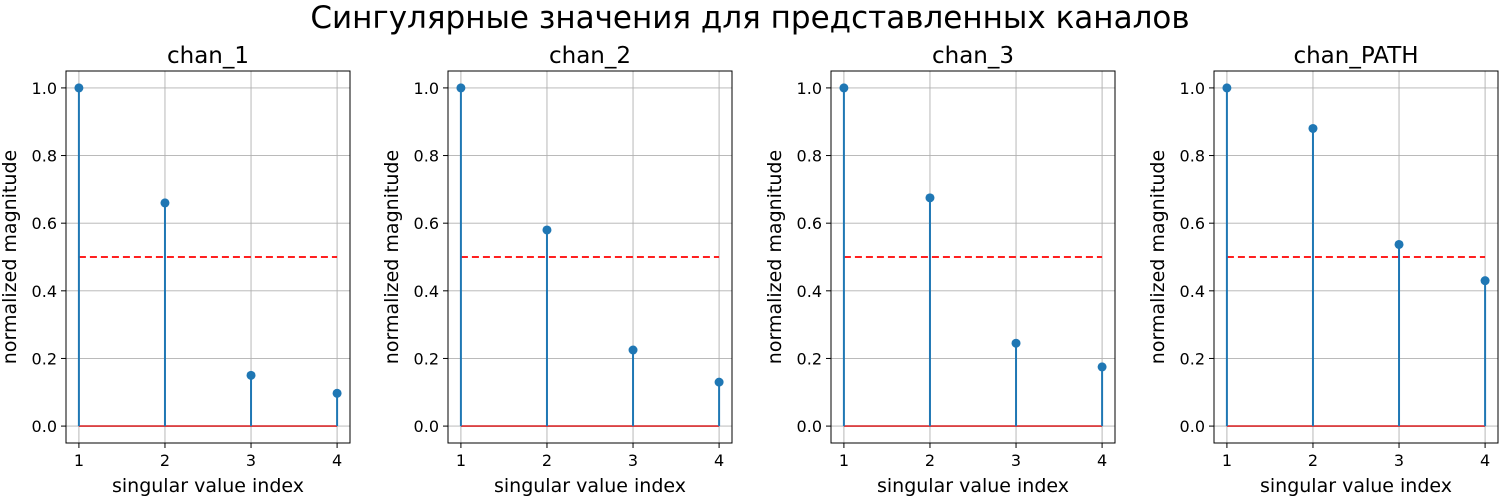 This screenshot has height=500, width=1500. What do you see at coordinates (208, 56) in the screenshot?
I see `subplot-title: chan_1` at bounding box center [208, 56].